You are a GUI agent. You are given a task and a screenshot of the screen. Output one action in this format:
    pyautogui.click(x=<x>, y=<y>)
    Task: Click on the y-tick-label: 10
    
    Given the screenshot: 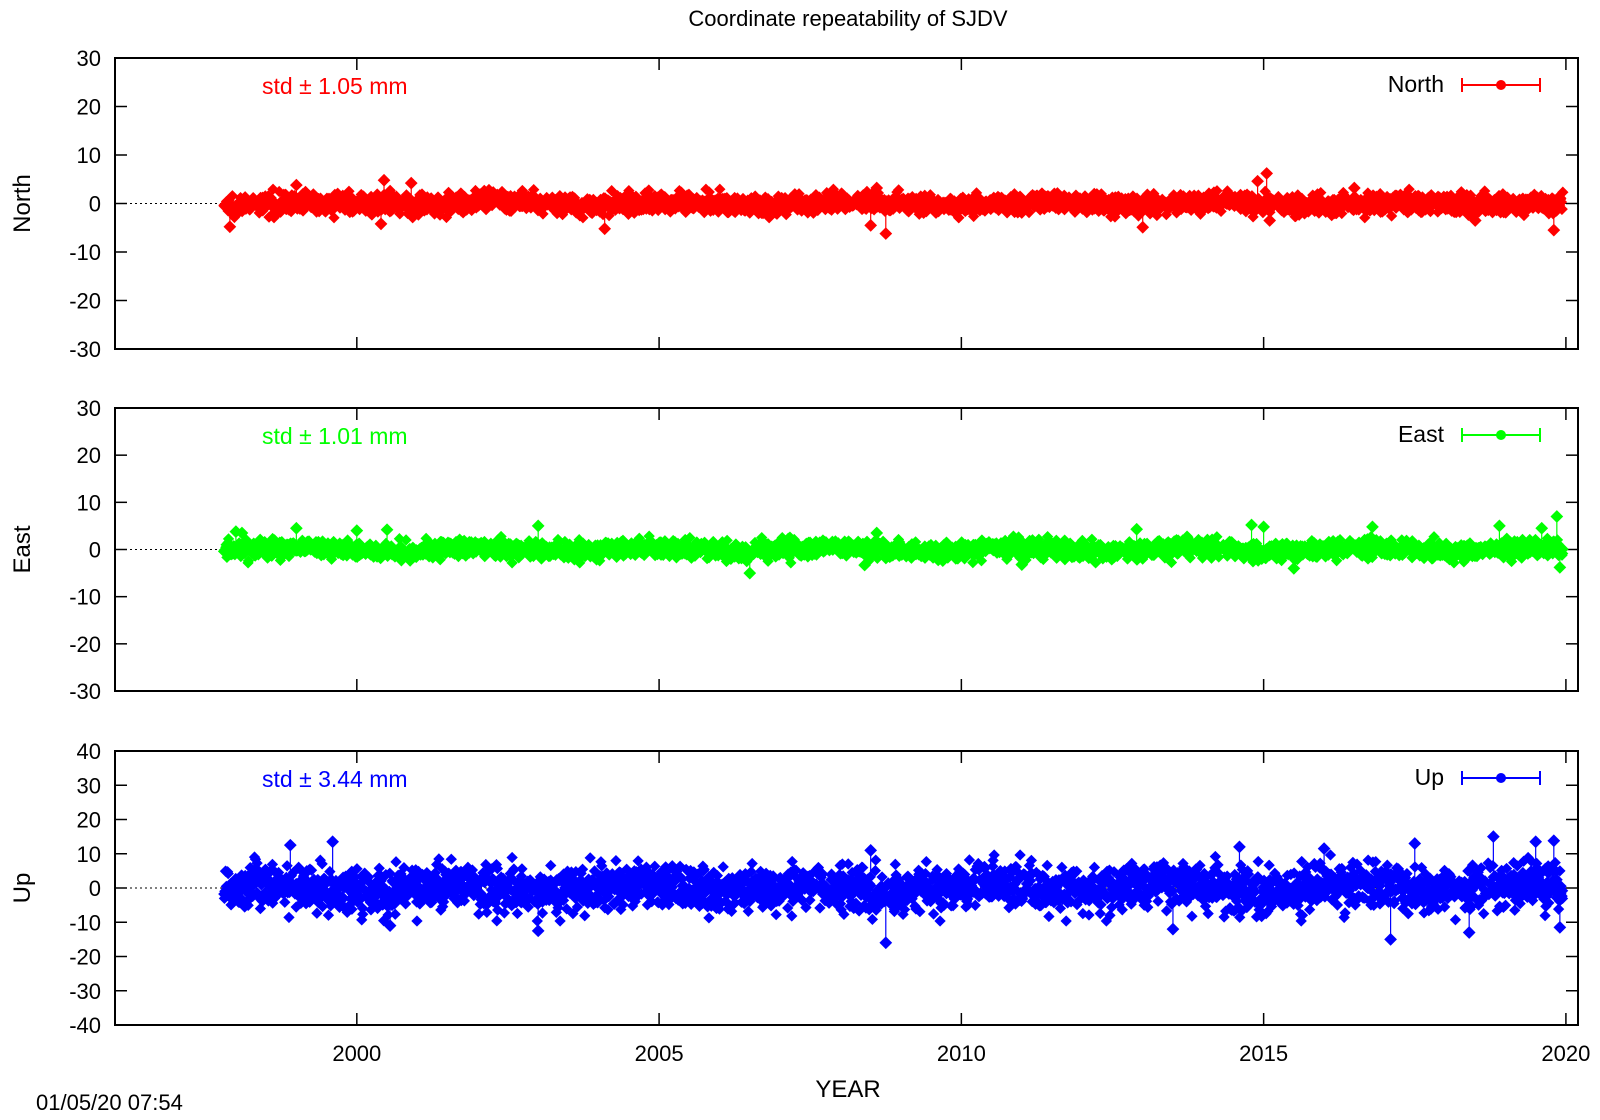 What is the action you would take?
    pyautogui.click(x=89, y=155)
    